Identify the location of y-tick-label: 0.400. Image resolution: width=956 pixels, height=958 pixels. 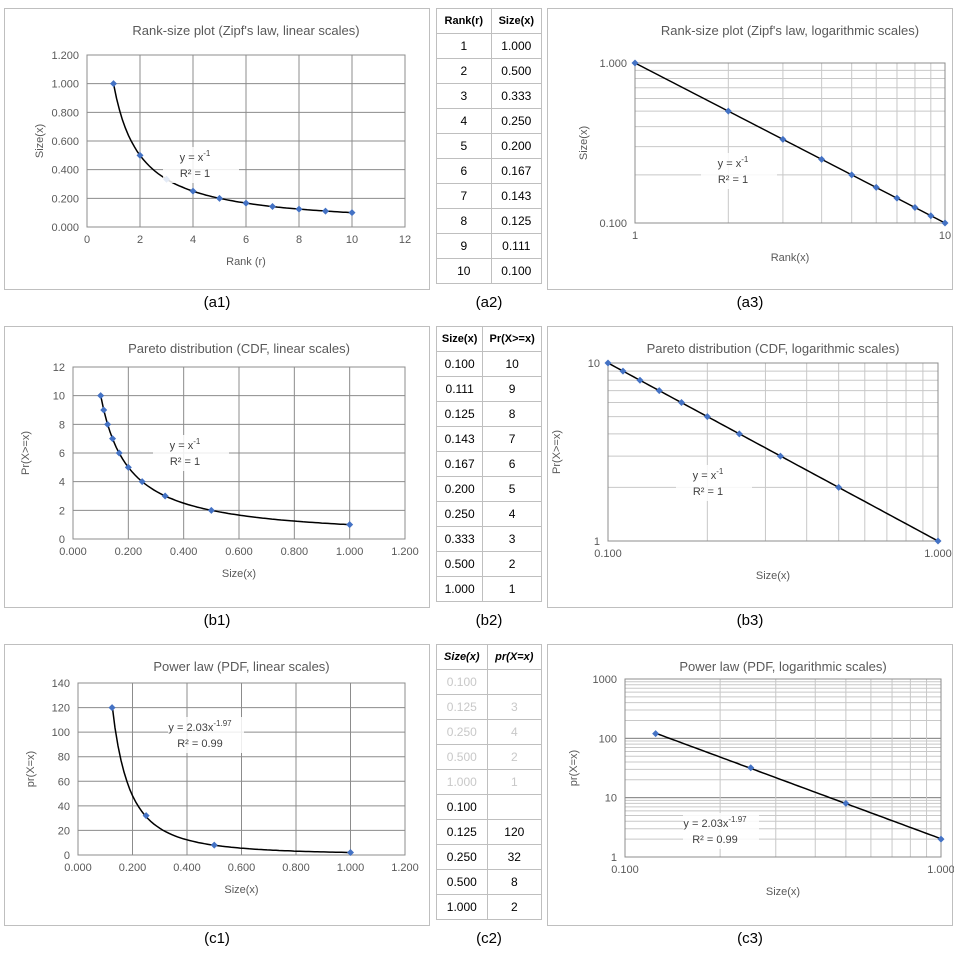
(65, 171).